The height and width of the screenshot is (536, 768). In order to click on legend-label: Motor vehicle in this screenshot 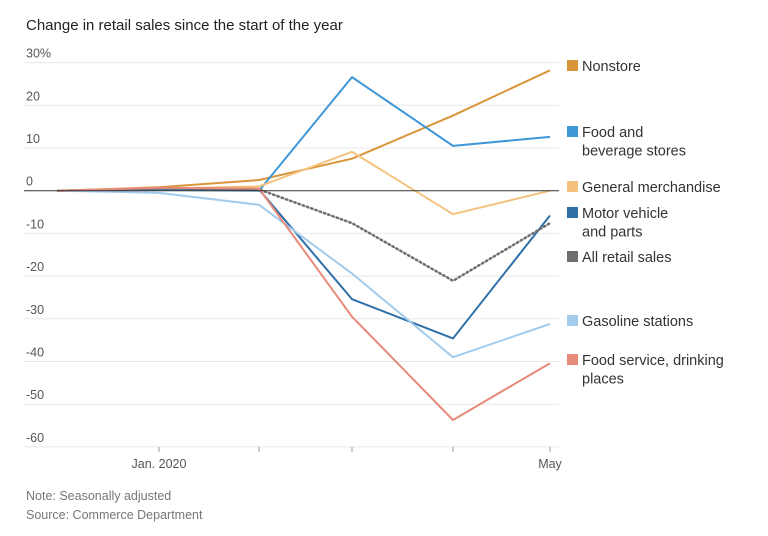, I will do `click(625, 214)`.